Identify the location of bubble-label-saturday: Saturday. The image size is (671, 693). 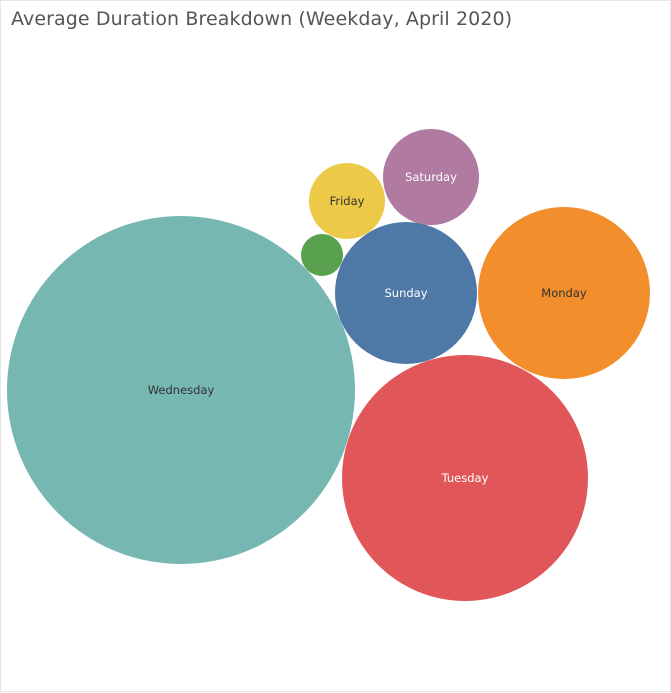
(431, 177).